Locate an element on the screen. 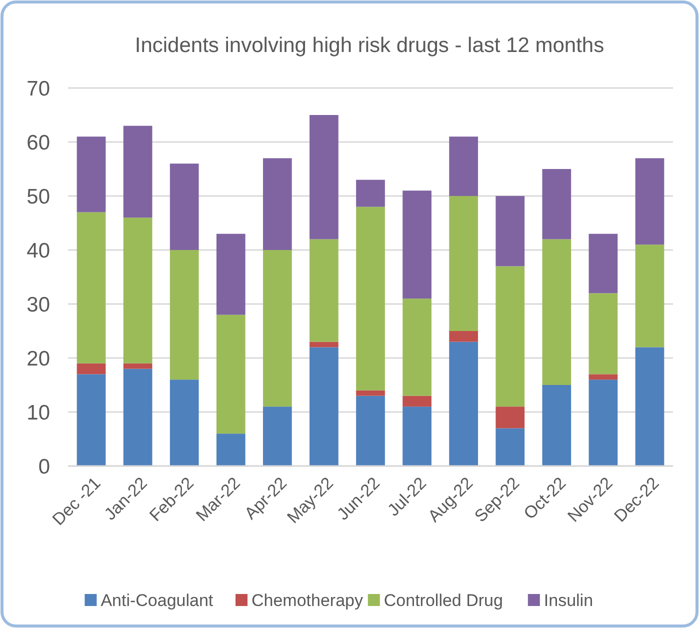  y-tick-label: 10 is located at coordinates (38, 412).